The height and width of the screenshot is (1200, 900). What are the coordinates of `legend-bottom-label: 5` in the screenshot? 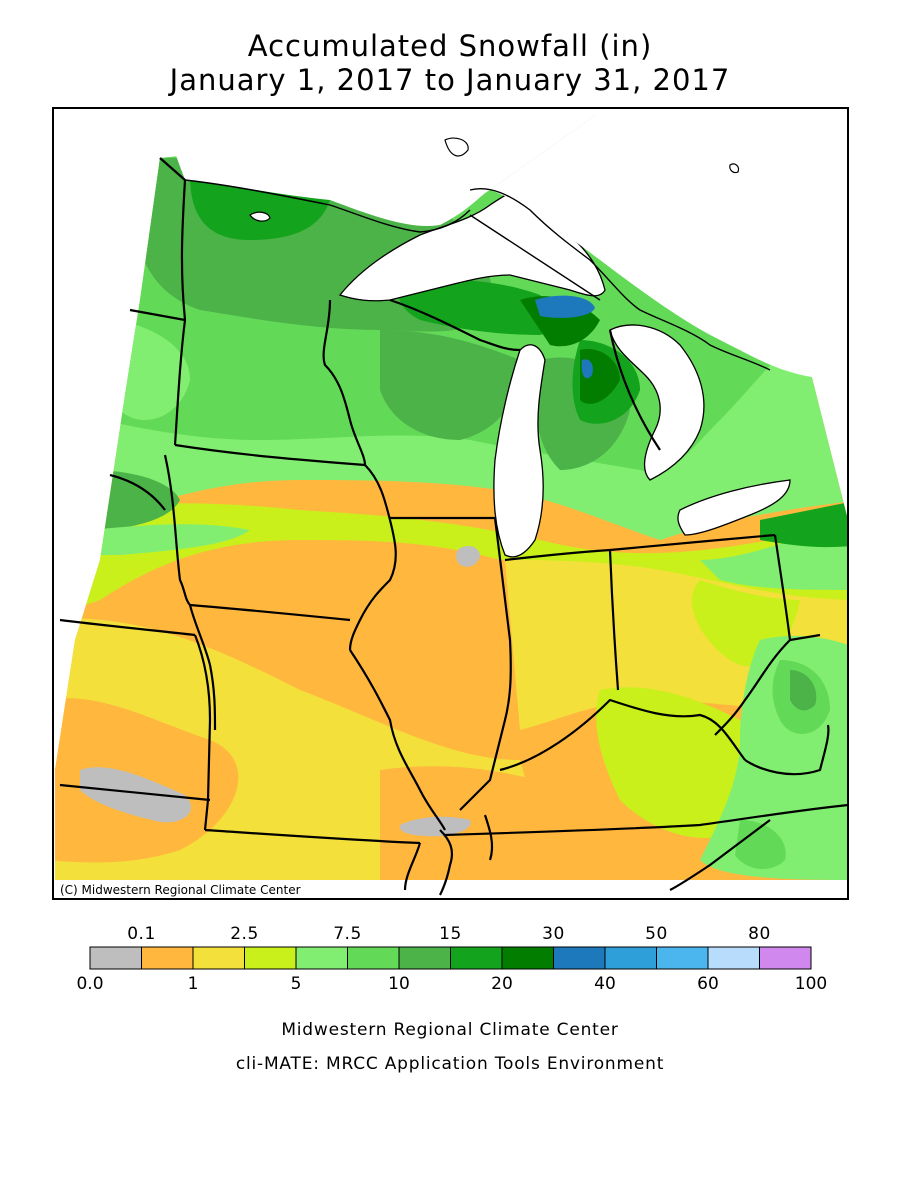 It's located at (296, 984).